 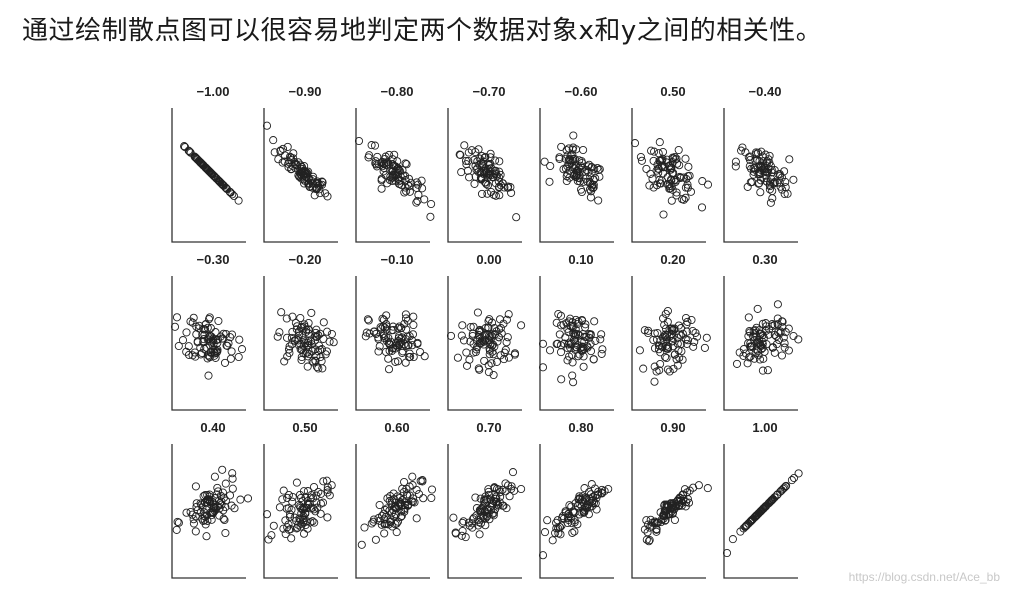 I want to click on panel-correlation-label: −0.60, so click(x=581, y=91).